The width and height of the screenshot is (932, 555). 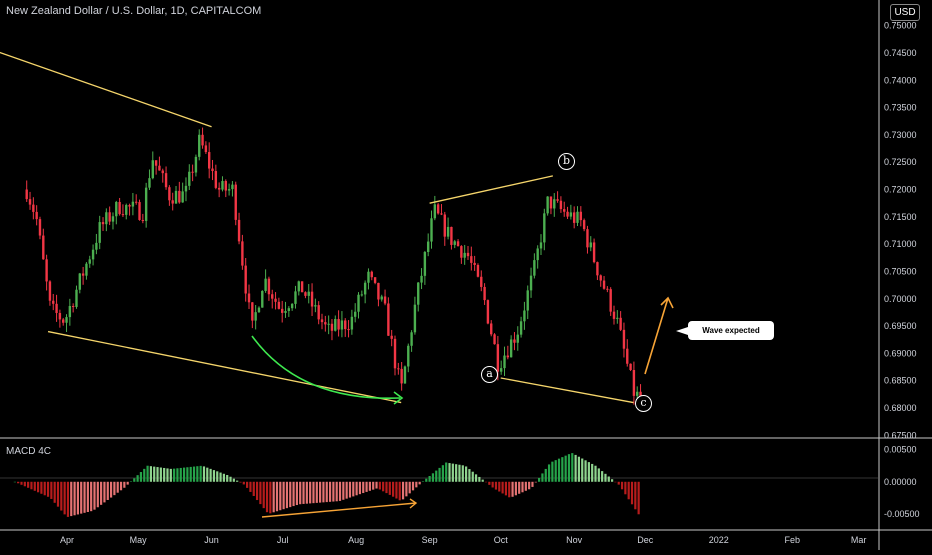 I want to click on price-tick-label: 0.70000, so click(x=900, y=299).